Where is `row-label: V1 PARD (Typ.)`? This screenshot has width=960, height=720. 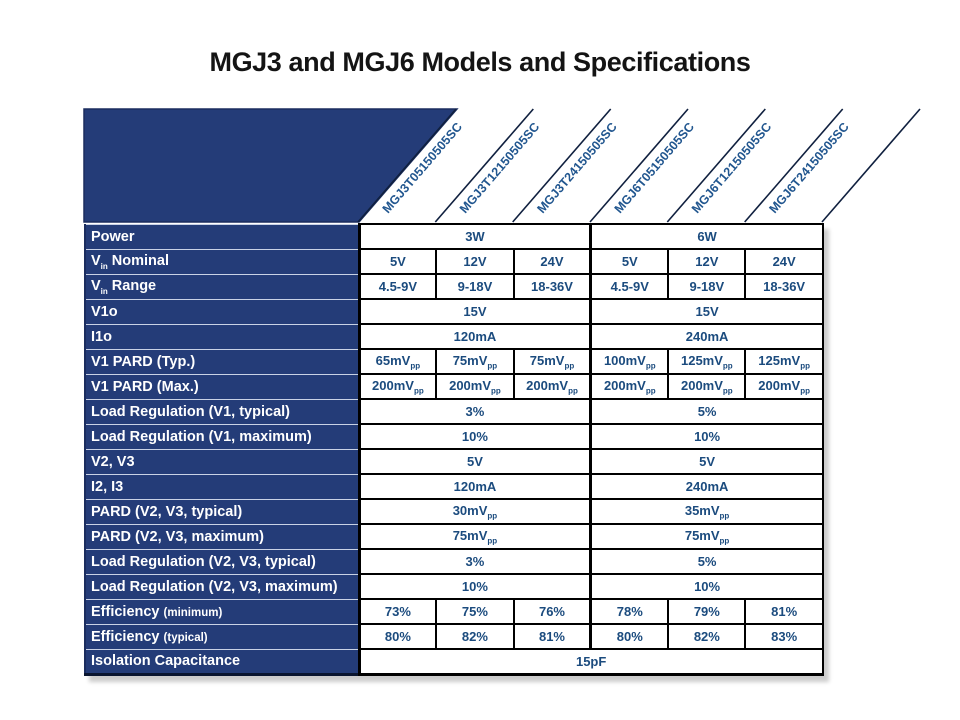
row-label: V1 PARD (Typ.) is located at coordinates (222, 361).